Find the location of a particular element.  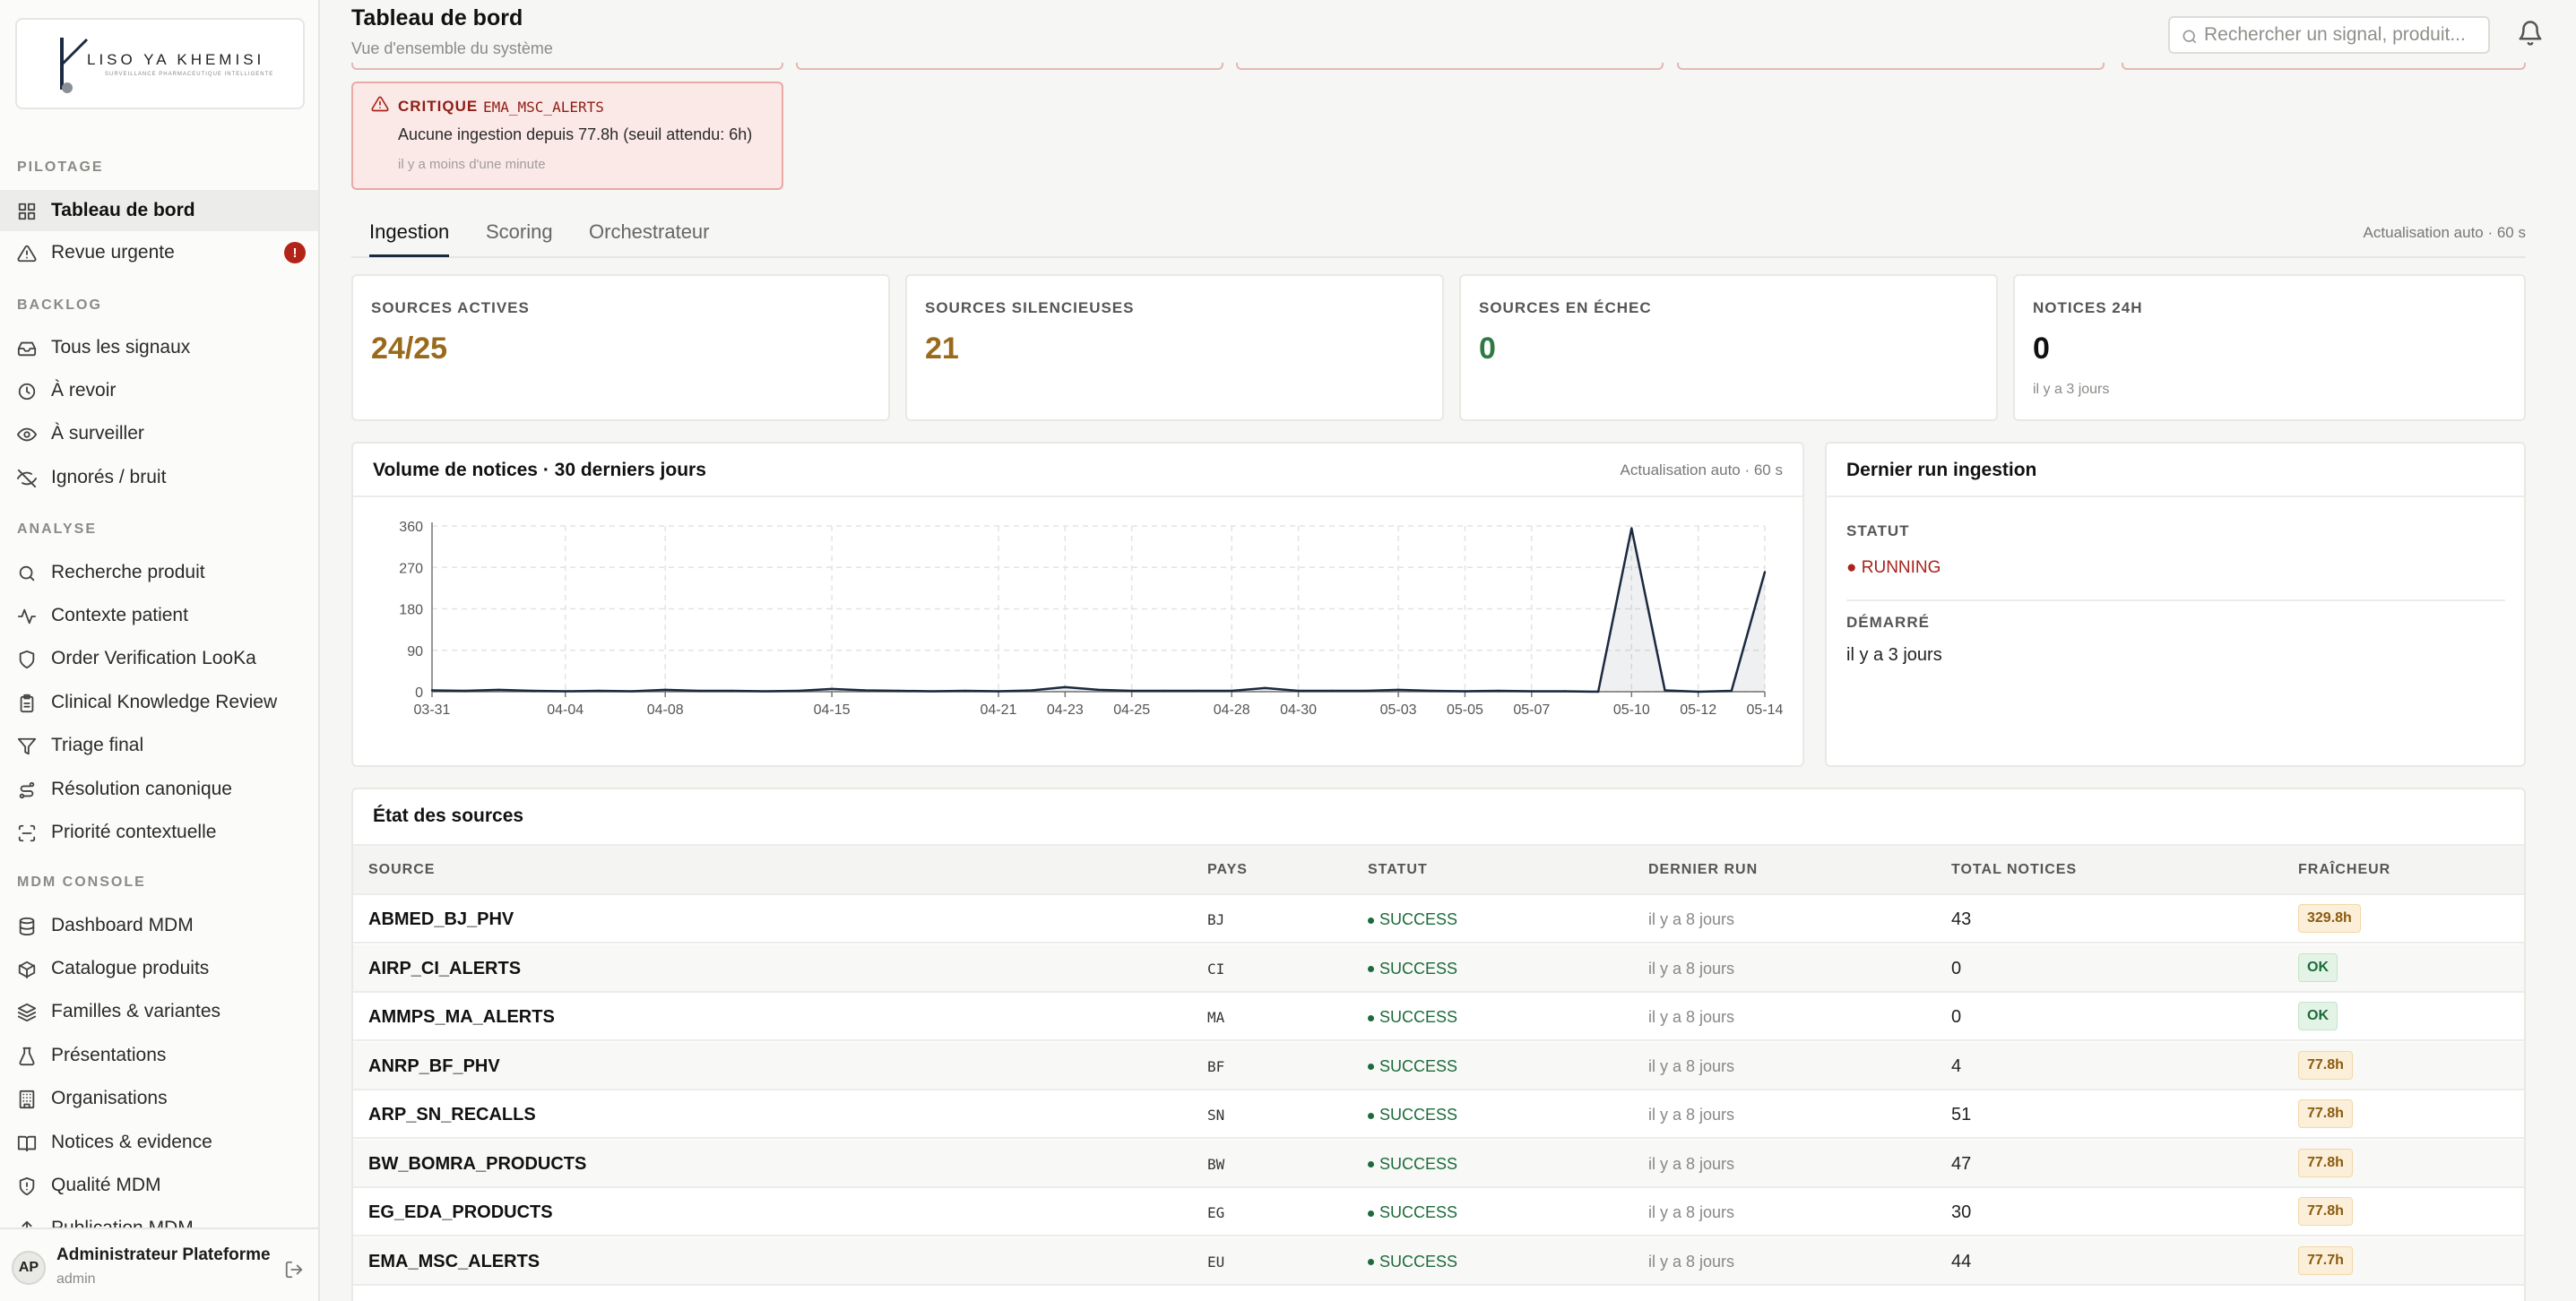

database-icon is located at coordinates (27, 926).